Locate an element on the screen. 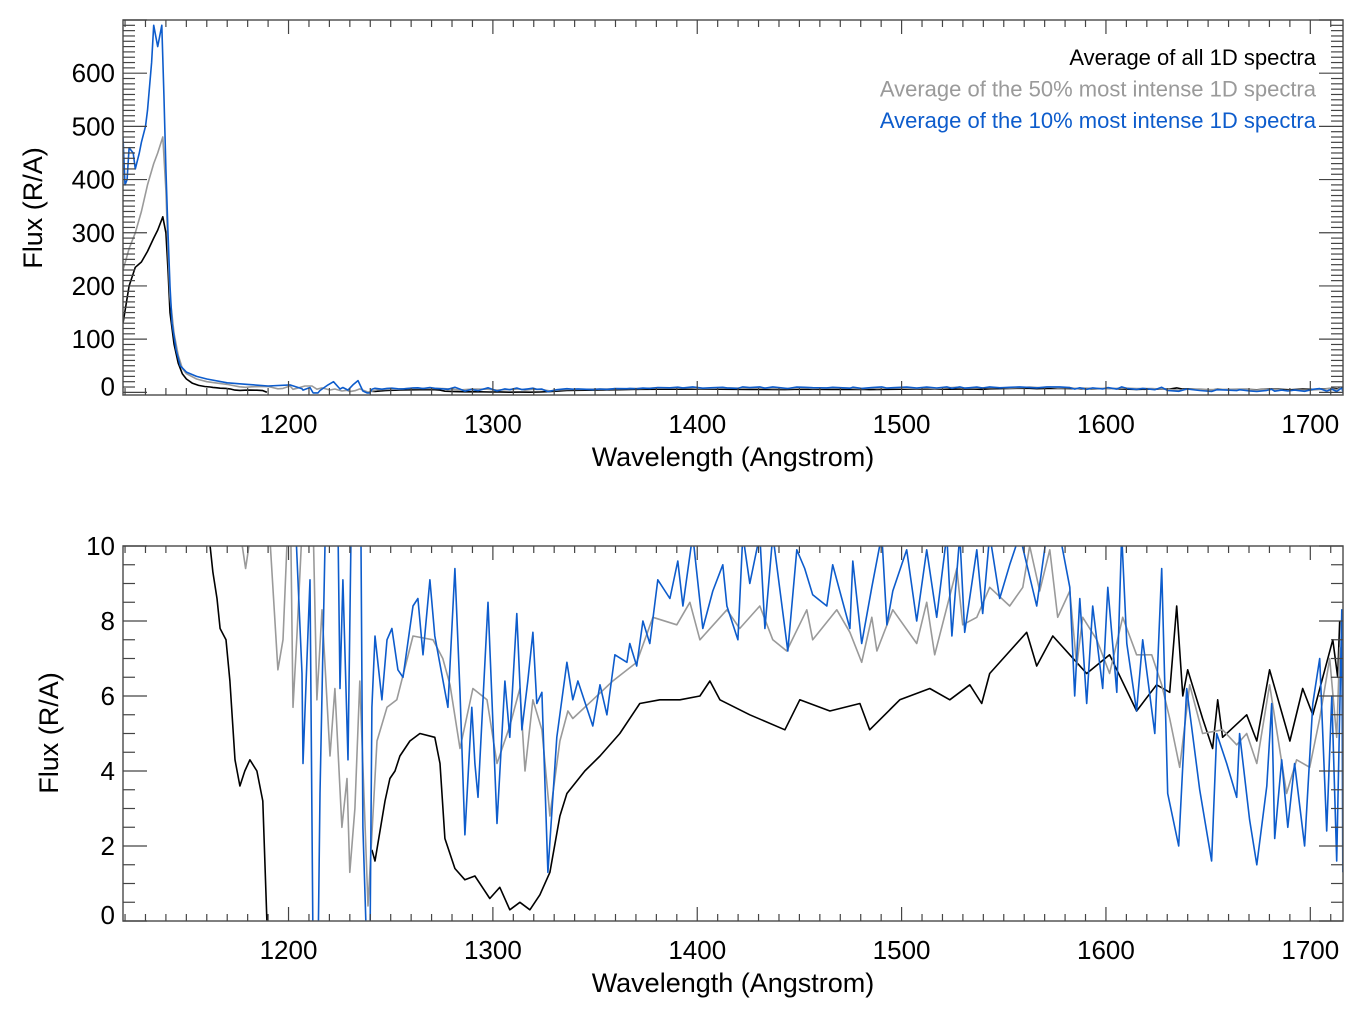 Image resolution: width=1365 pixels, height=1018 pixels. y-tick-label: 200 is located at coordinates (93, 286).